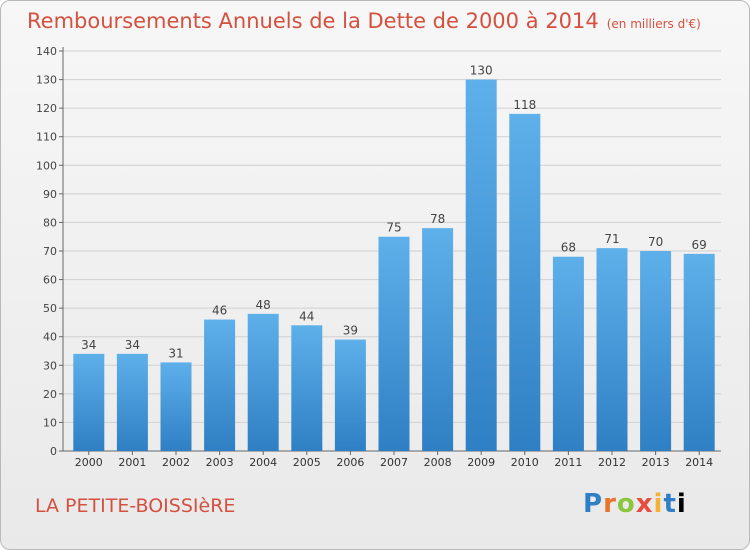 Image resolution: width=750 pixels, height=550 pixels. I want to click on city-name: LA PETITE-BOISSIèRE, so click(135, 506).